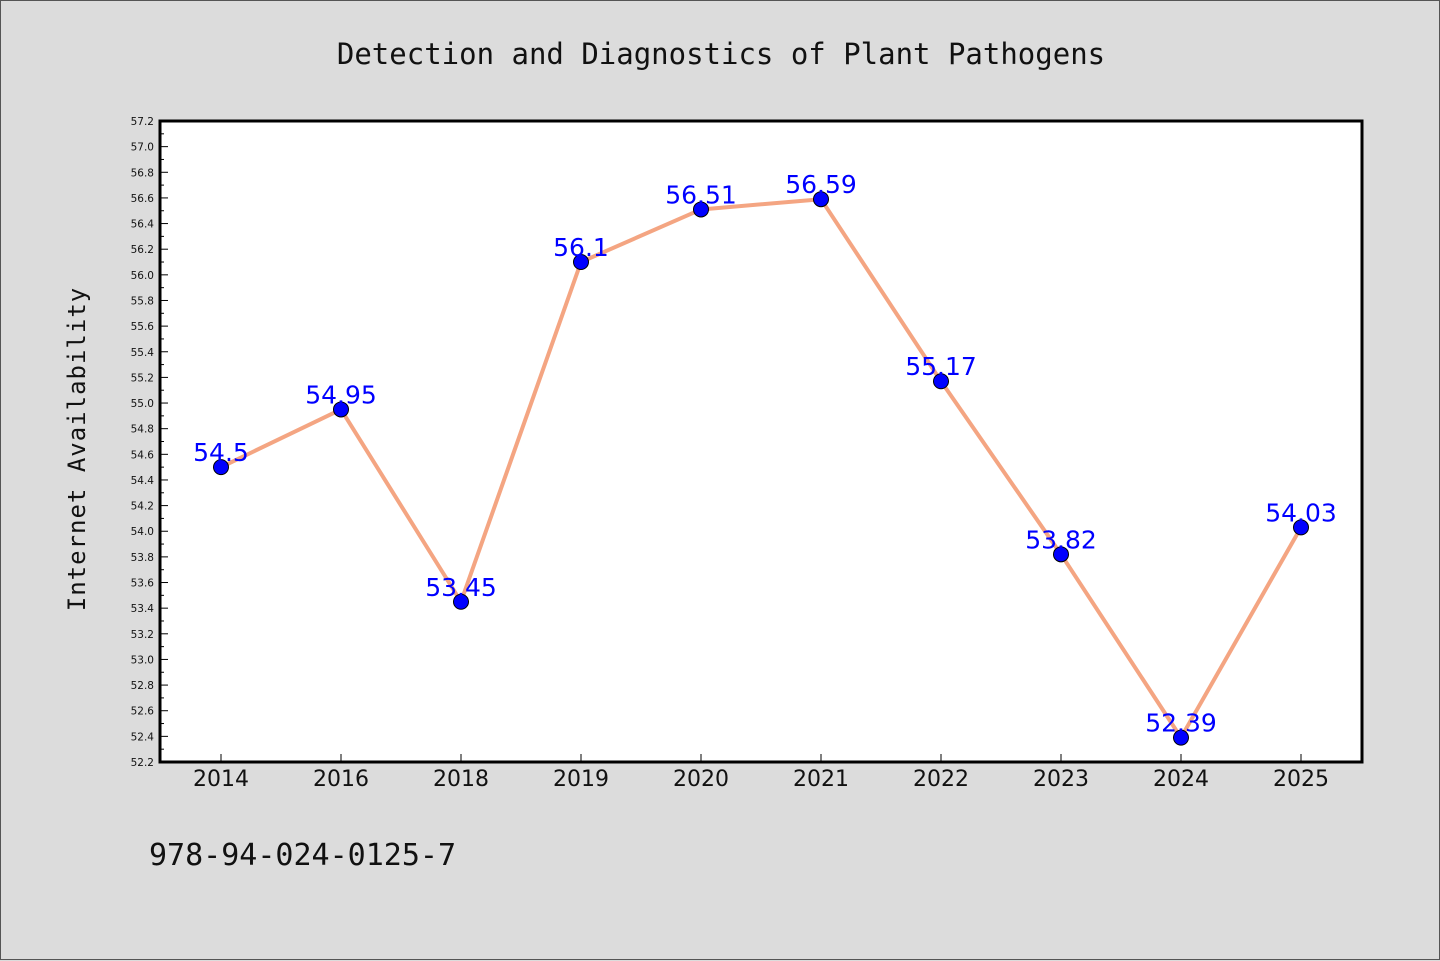 This screenshot has height=961, width=1440. What do you see at coordinates (761, 773) in the screenshot?
I see `x-axis: 2014 2016 2018 2019 2020 2021 2022 2023 2024 2025` at bounding box center [761, 773].